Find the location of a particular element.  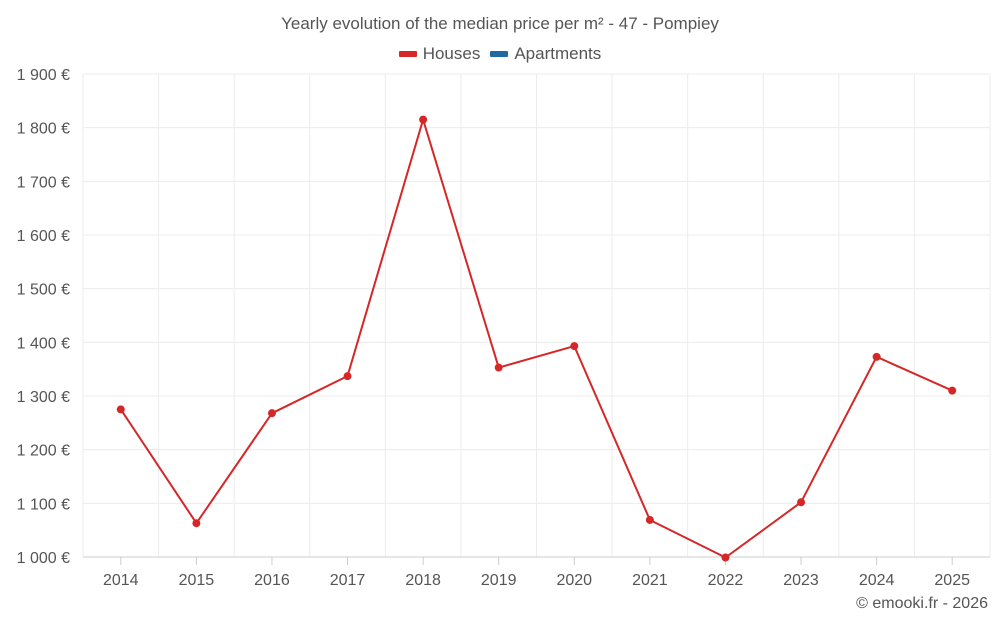

x-tick-label: 2017 is located at coordinates (348, 580).